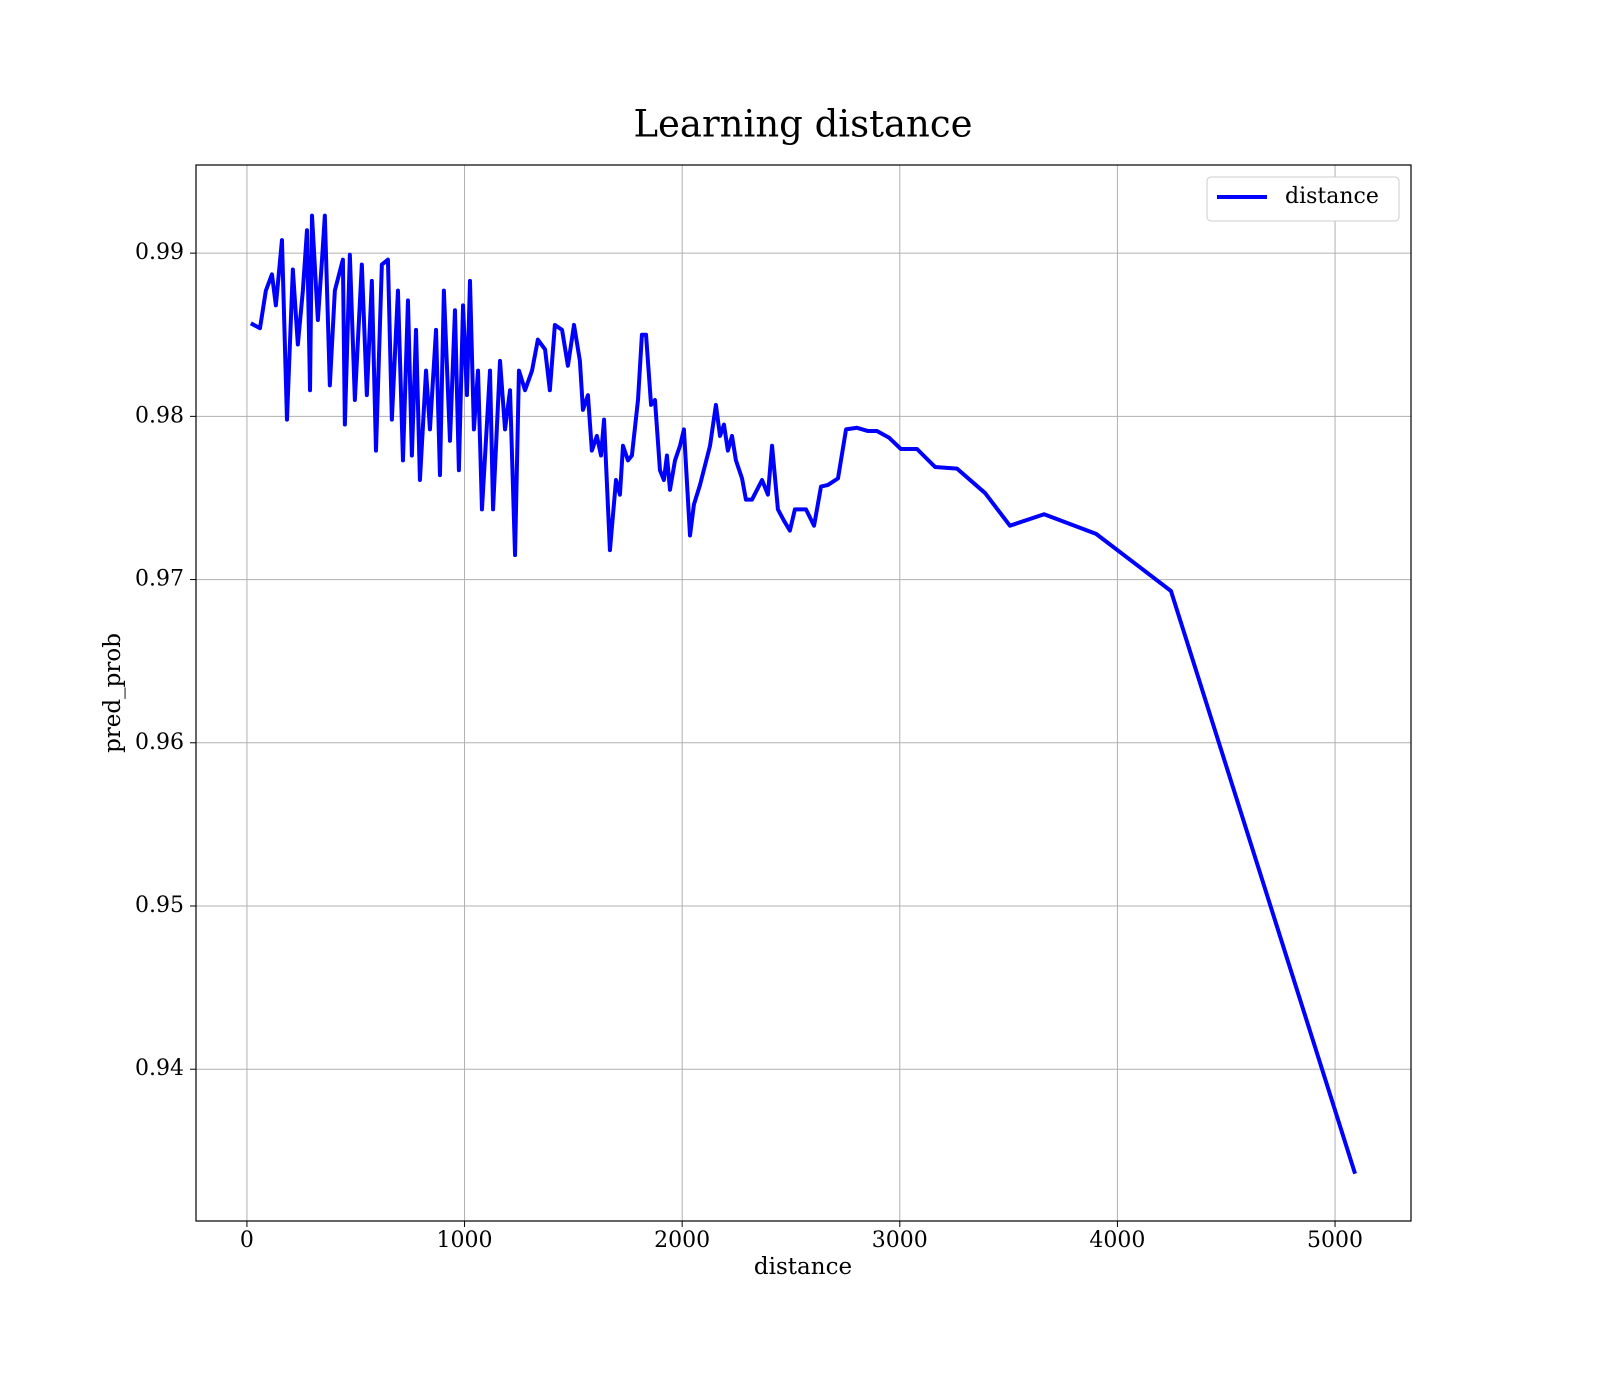 The image size is (1600, 1400). What do you see at coordinates (1335, 1240) in the screenshot?
I see `x-tick-label: 5000` at bounding box center [1335, 1240].